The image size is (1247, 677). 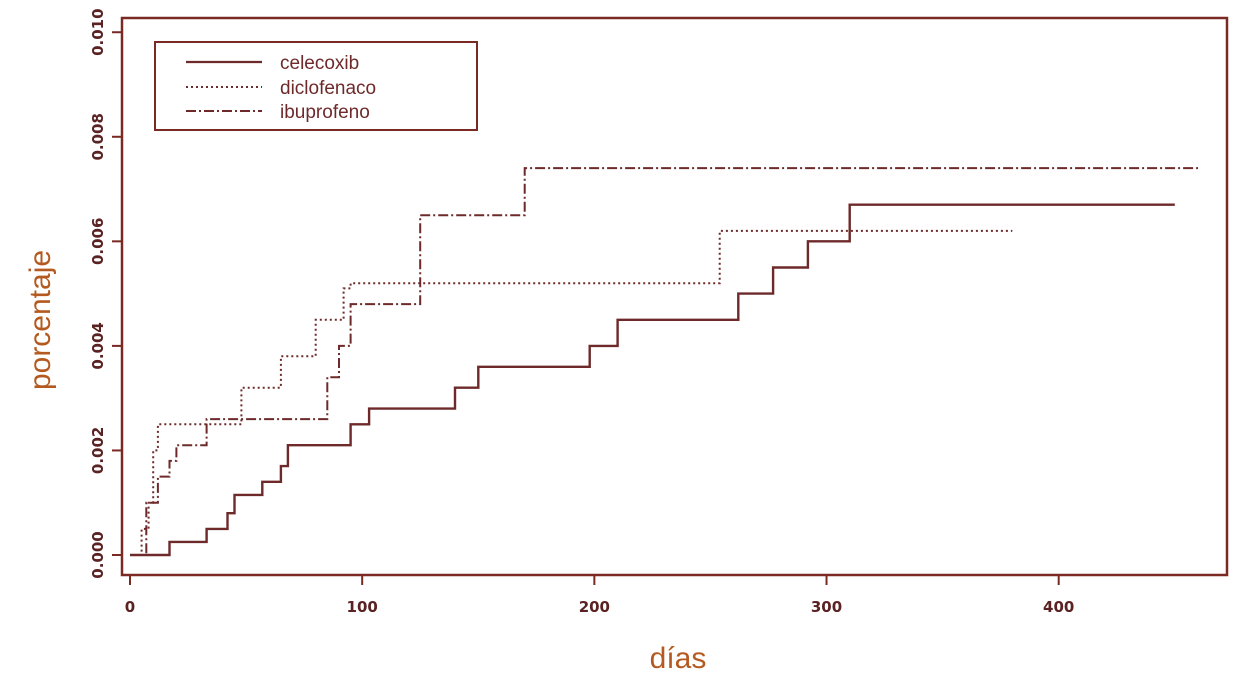 What do you see at coordinates (319, 63) in the screenshot?
I see `legend-label-celecoxib: celecoxib` at bounding box center [319, 63].